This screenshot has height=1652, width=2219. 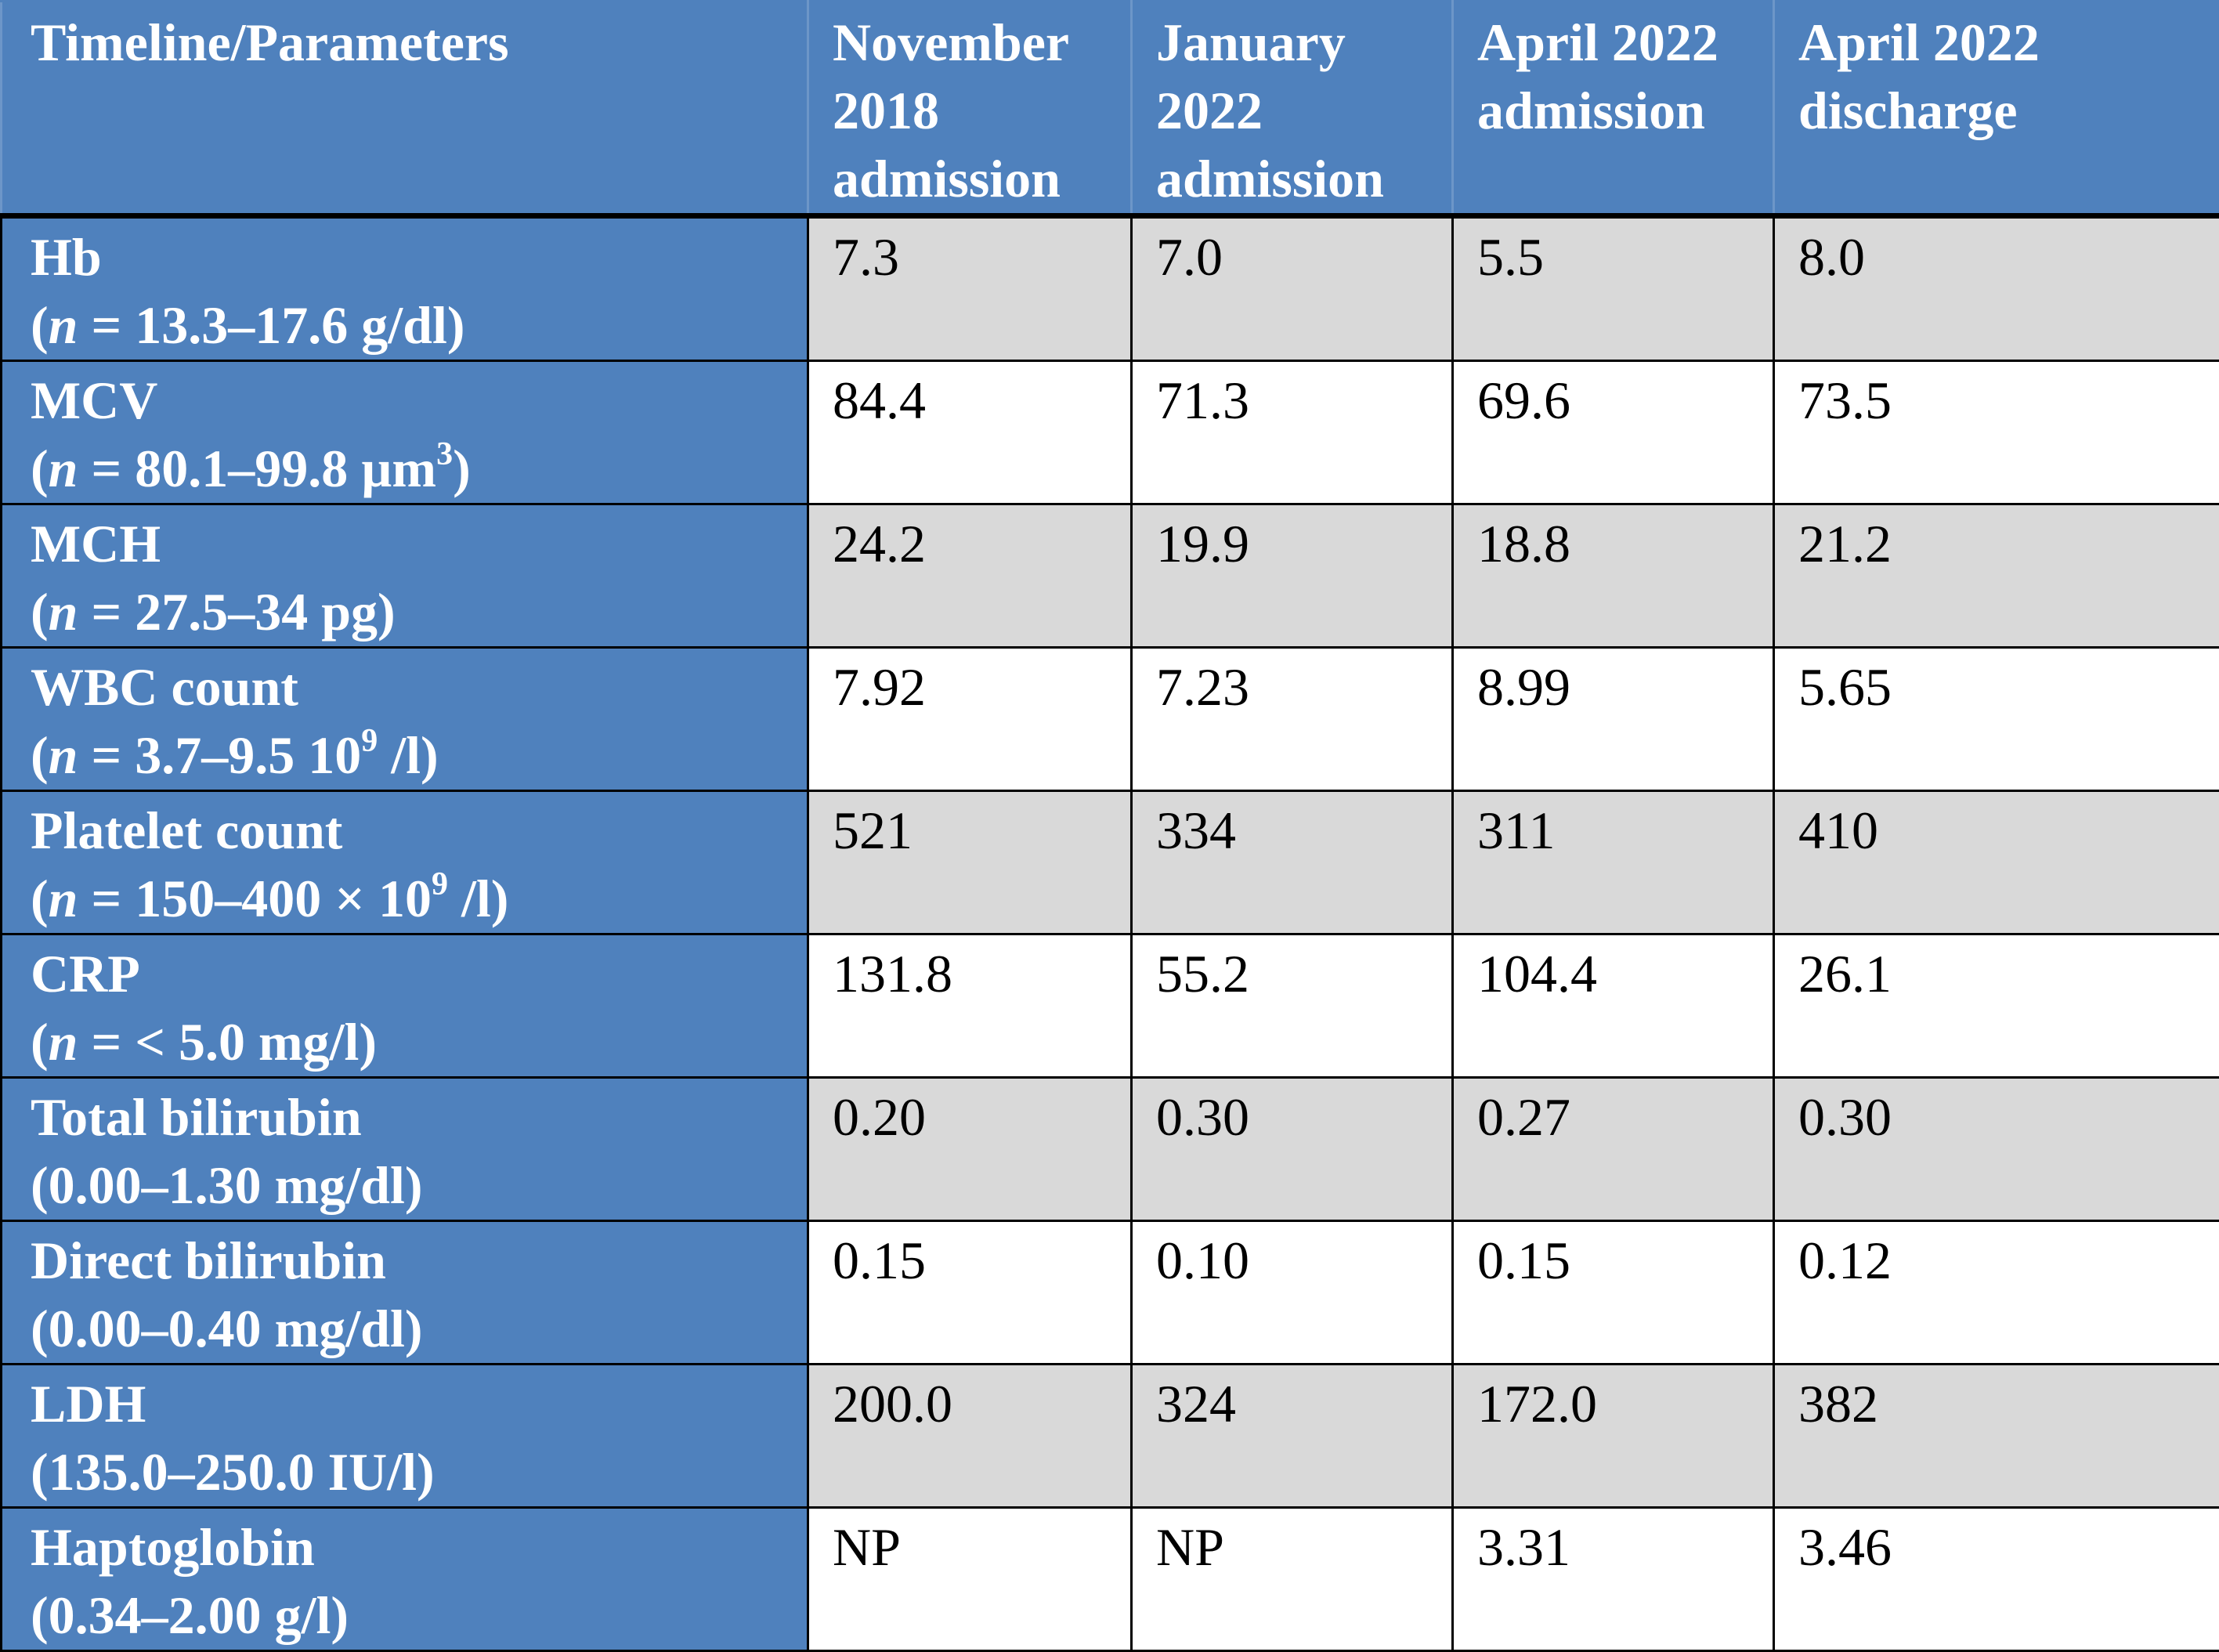 What do you see at coordinates (419, 1261) in the screenshot?
I see `parameter-name: Direct bilirubin` at bounding box center [419, 1261].